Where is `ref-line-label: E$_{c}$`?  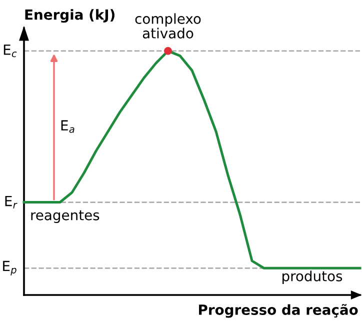
ref-line-label: E$_{c}$ is located at coordinates (10, 51).